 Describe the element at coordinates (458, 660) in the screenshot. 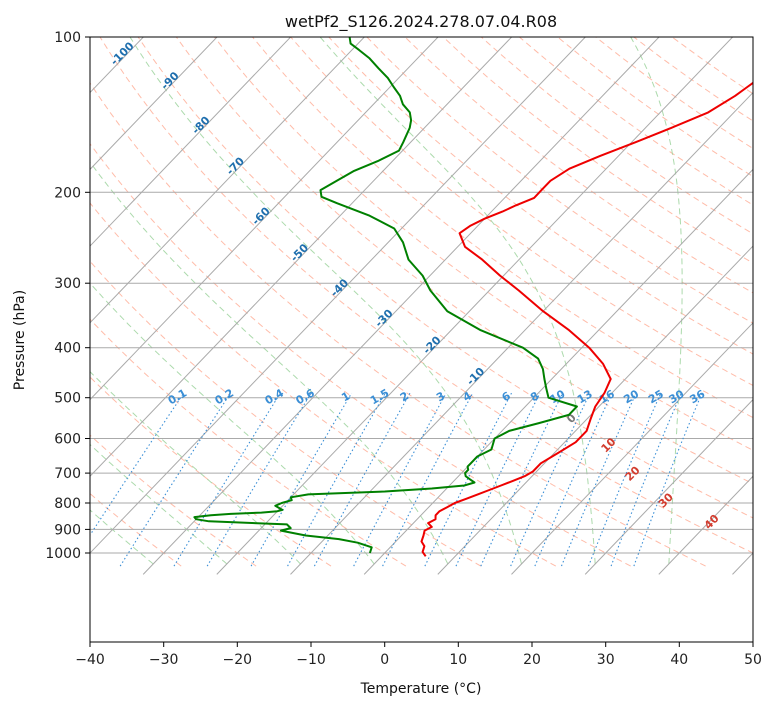

I see `x-tick-label: 10` at that location.